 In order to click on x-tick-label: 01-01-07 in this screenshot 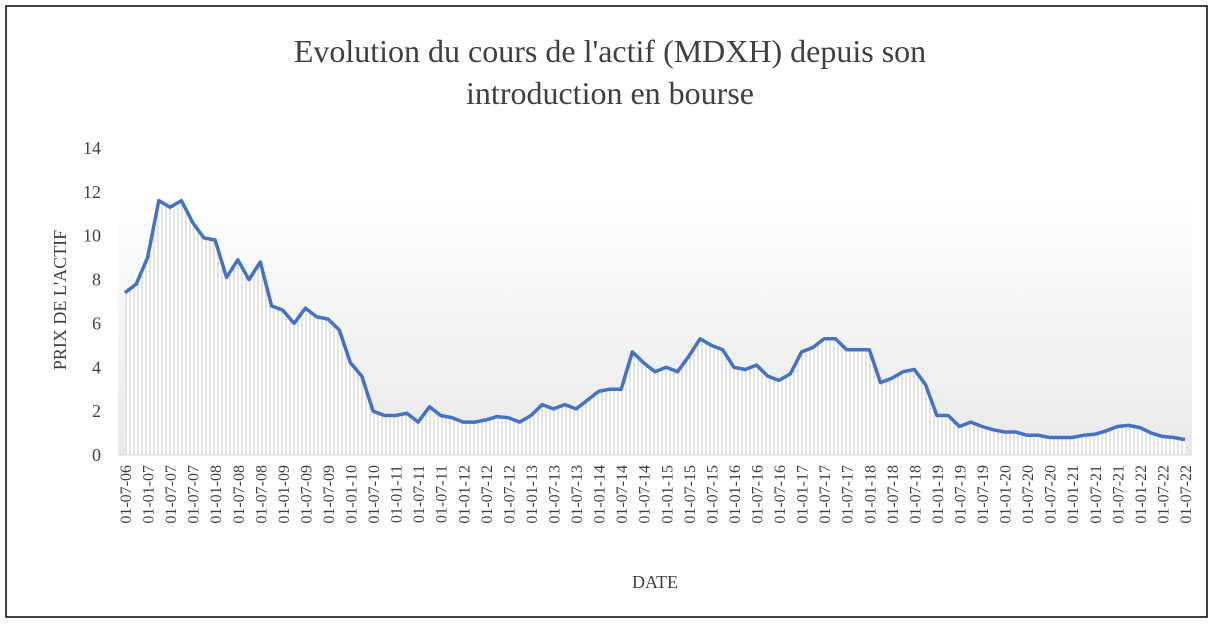, I will do `click(149, 494)`.